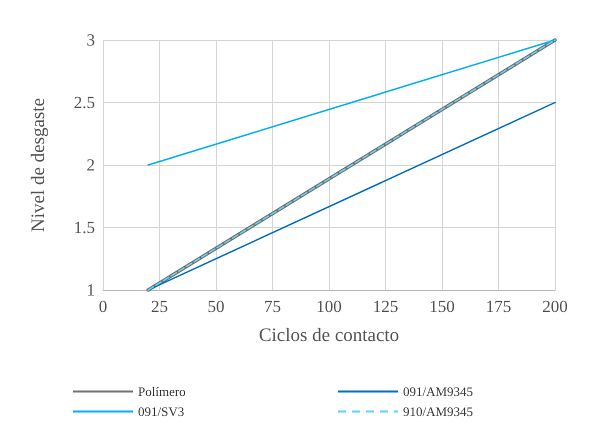 The image size is (595, 433). What do you see at coordinates (499, 306) in the screenshot?
I see `x-tick-label: 175` at bounding box center [499, 306].